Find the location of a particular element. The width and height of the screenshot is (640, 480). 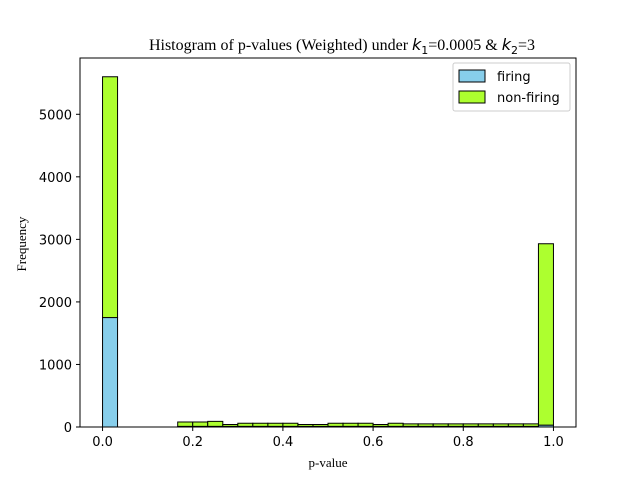

y-tick-label-3: 3000 is located at coordinates (55, 240).